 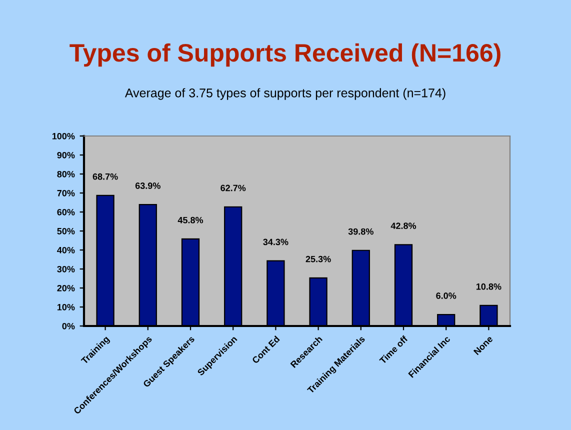 I want to click on y-tick-label: 60%, so click(x=66, y=212).